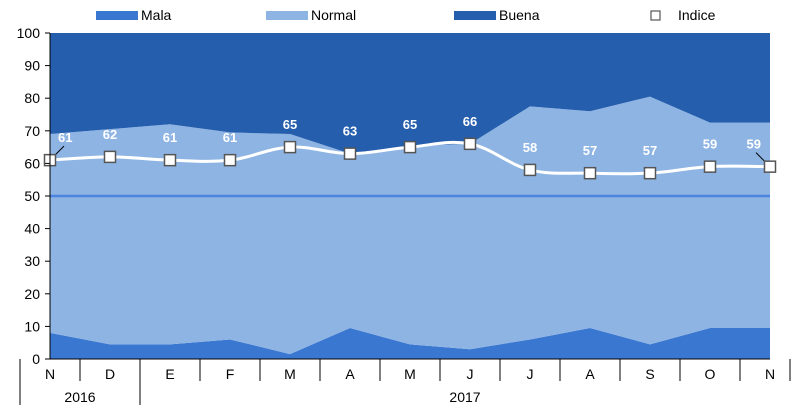 Image resolution: width=794 pixels, height=405 pixels. Describe the element at coordinates (655, 15) in the screenshot. I see `legend-swatch-indice` at that location.